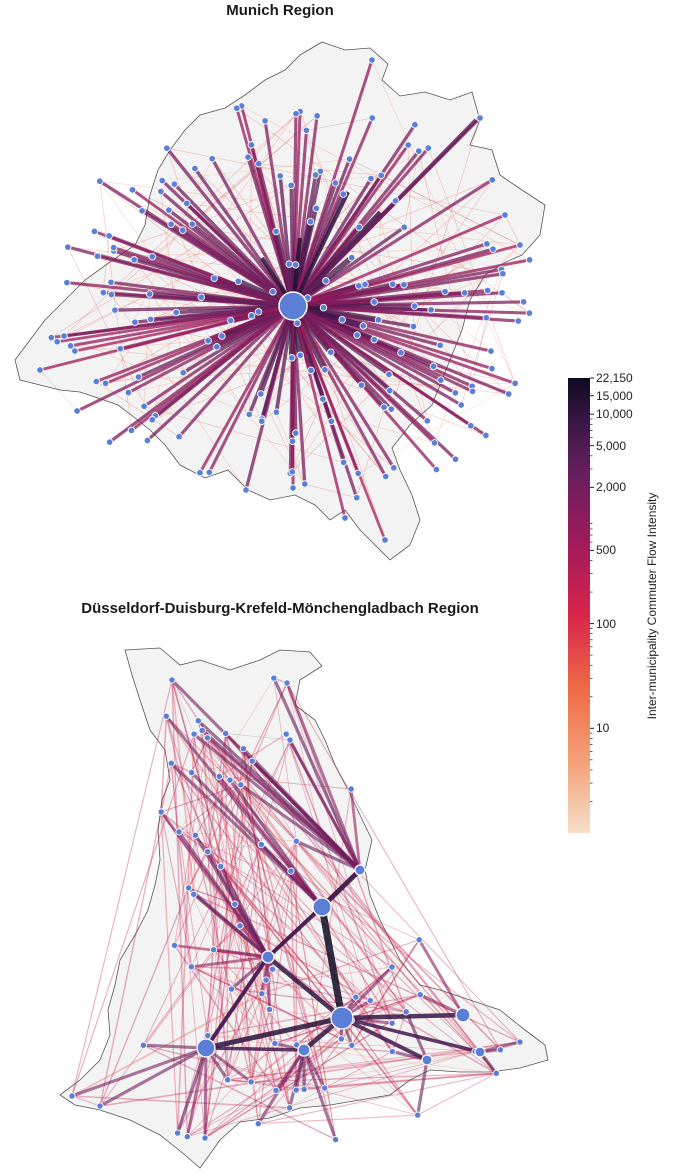  What do you see at coordinates (603, 728) in the screenshot?
I see `colorbar-tick-label: 10` at bounding box center [603, 728].